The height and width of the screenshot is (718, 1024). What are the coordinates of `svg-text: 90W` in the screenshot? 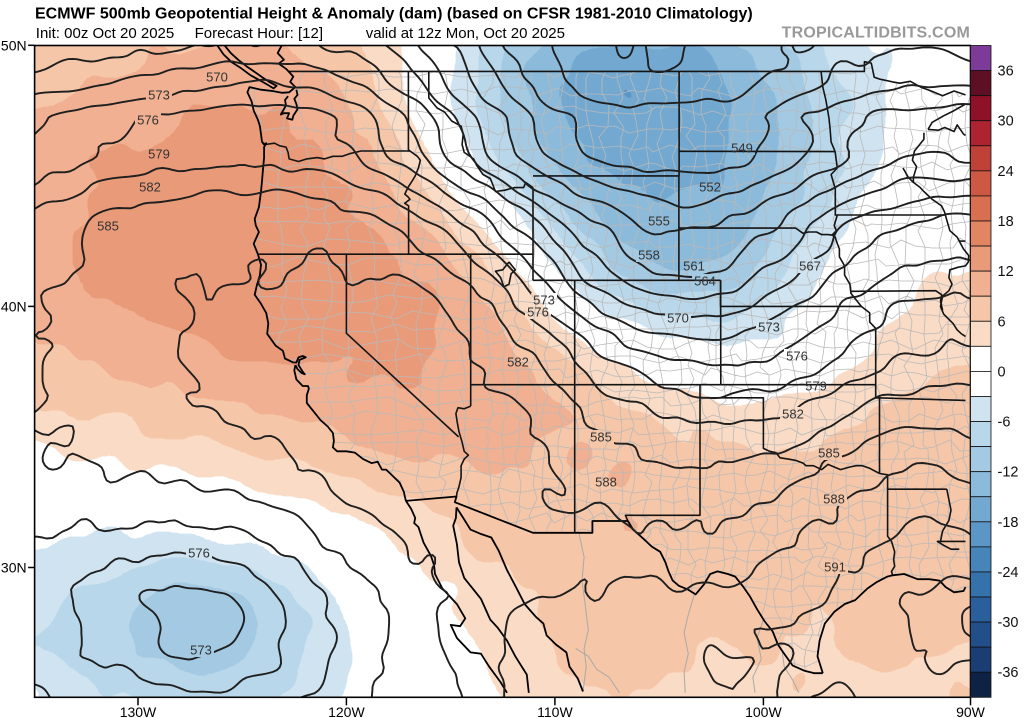 It's located at (971, 711).